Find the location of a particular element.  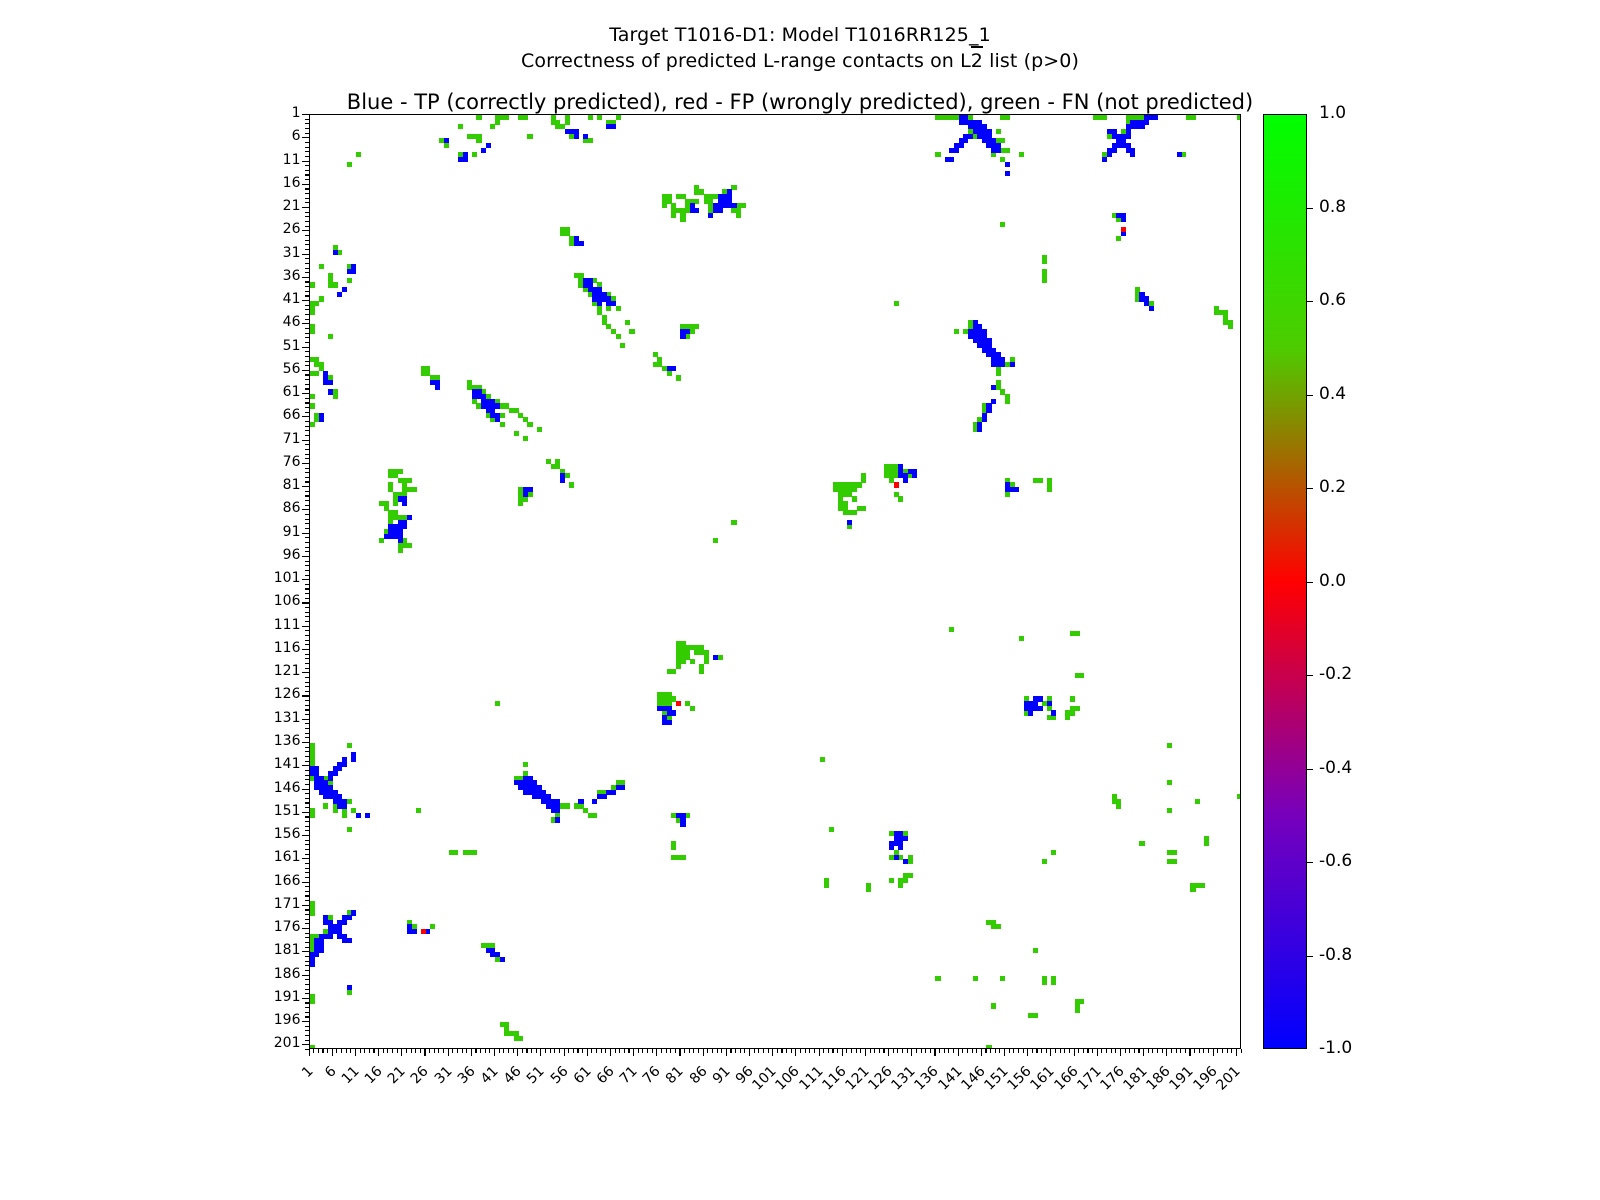

y-tick-label: 116 is located at coordinates (287, 647).